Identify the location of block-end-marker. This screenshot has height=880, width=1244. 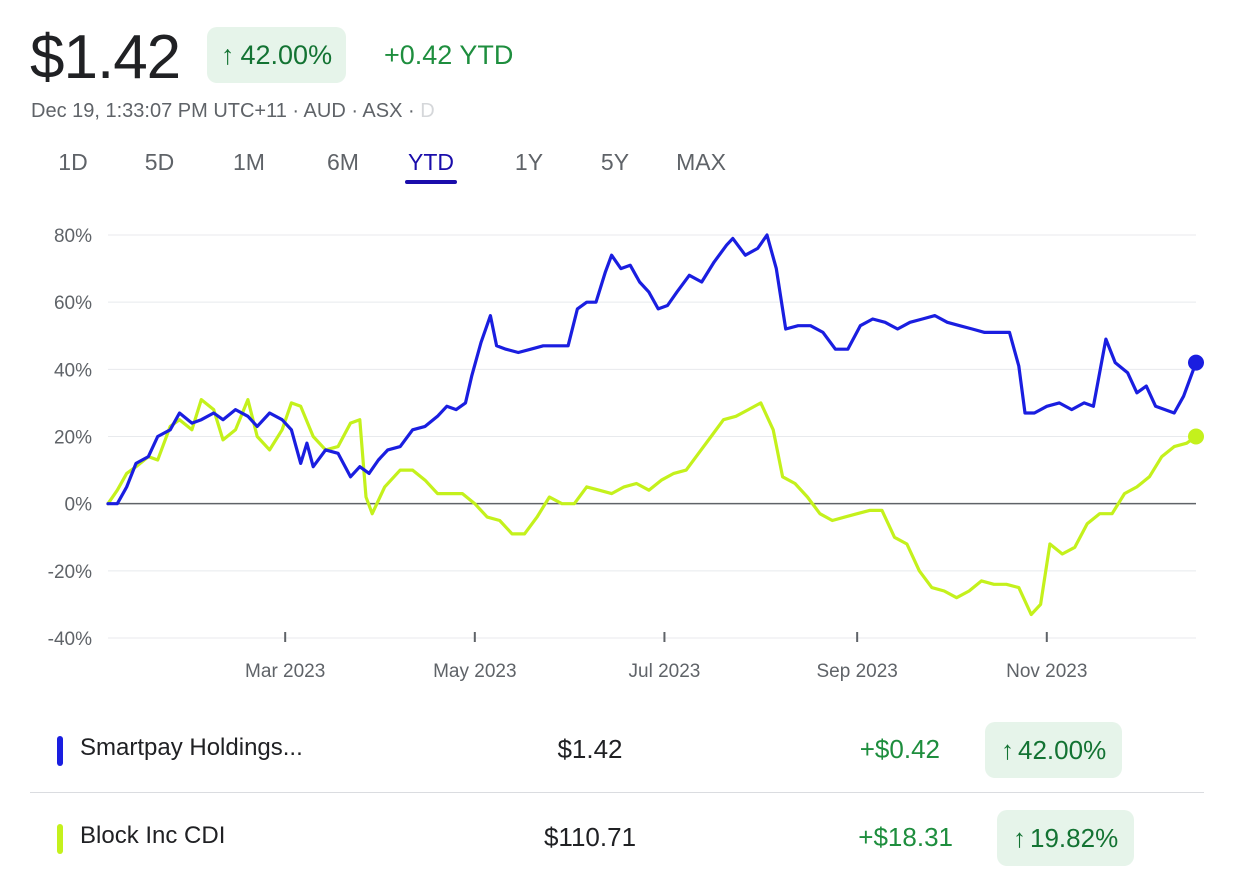
(1196, 436).